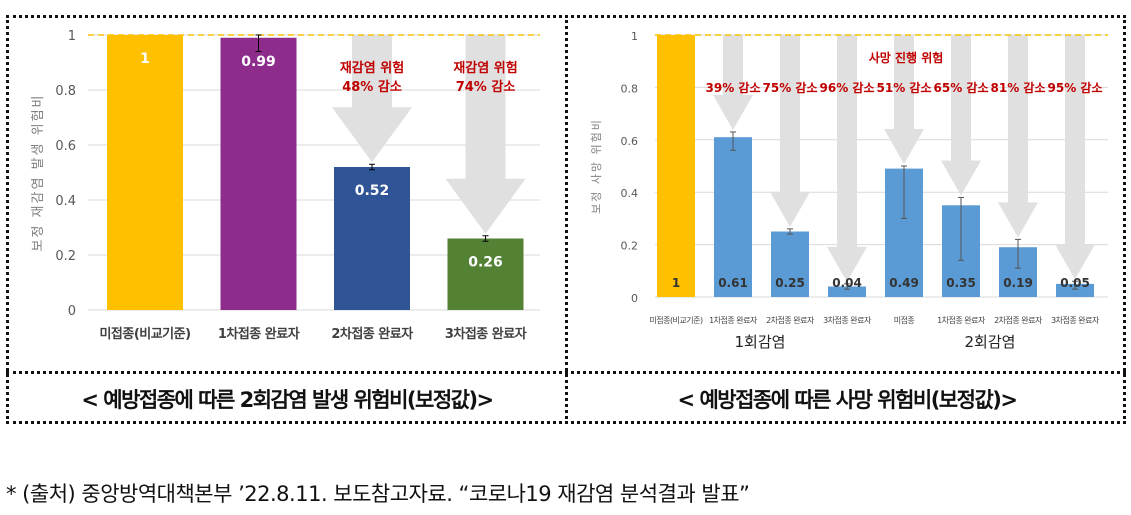  I want to click on group-label: 2회감염, so click(990, 342).